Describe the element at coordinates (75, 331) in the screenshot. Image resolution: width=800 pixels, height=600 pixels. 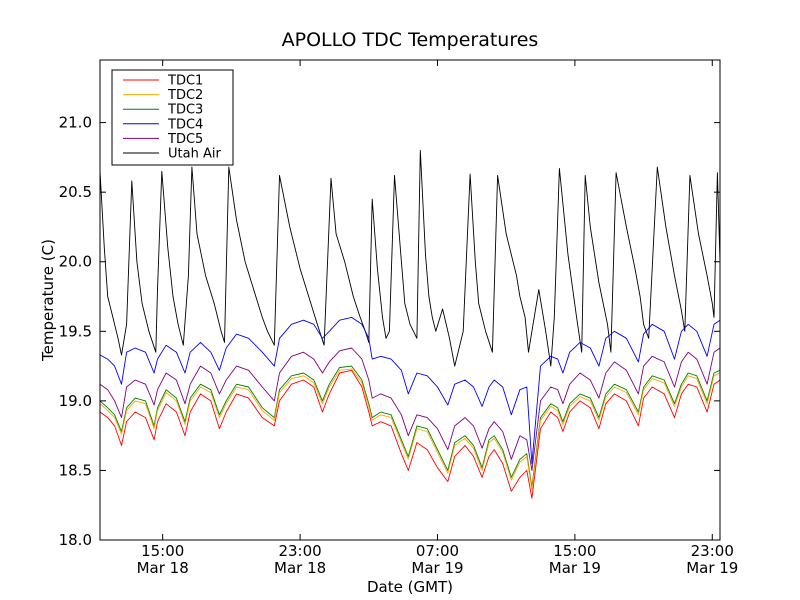
I see `y-tick-label: 19.5` at that location.